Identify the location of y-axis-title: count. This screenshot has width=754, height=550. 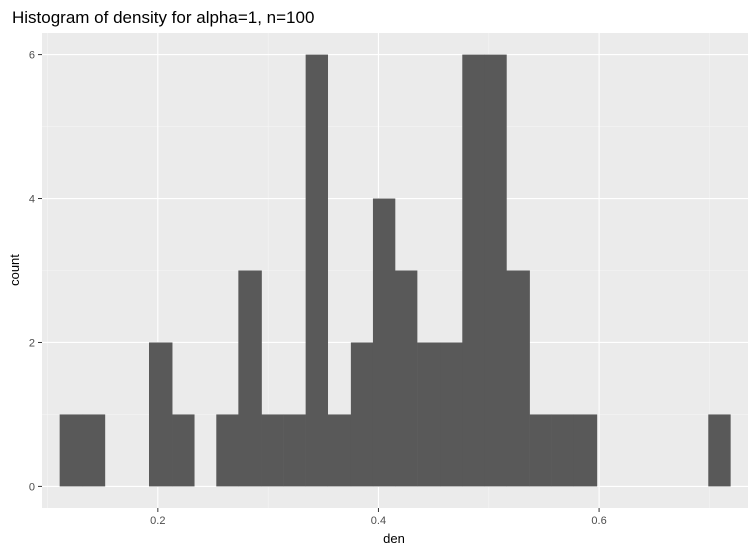
(14, 270).